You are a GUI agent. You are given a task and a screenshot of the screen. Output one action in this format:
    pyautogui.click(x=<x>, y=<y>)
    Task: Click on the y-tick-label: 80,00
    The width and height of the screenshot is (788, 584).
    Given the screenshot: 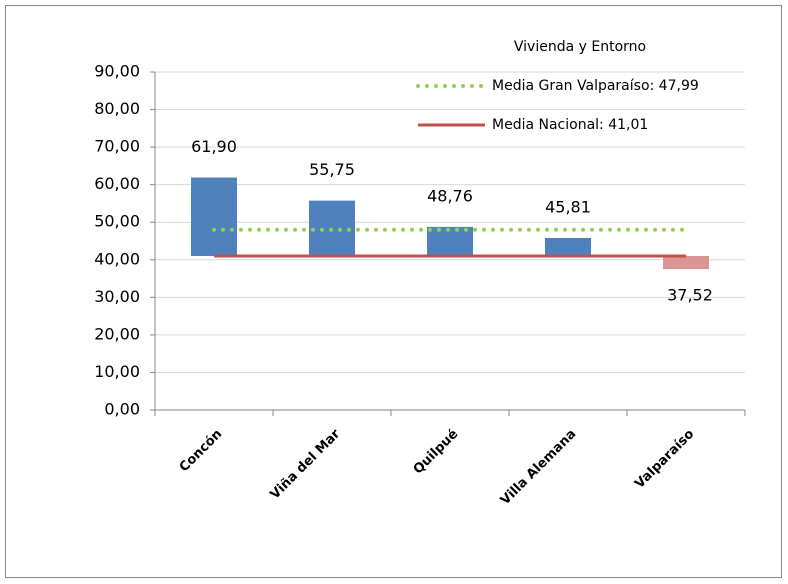 What is the action you would take?
    pyautogui.click(x=117, y=108)
    